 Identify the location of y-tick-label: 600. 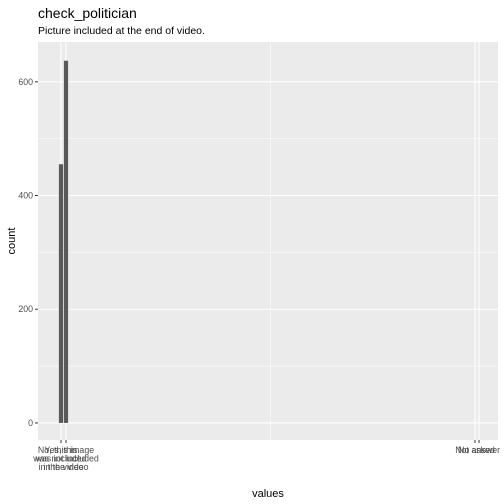
(25, 82).